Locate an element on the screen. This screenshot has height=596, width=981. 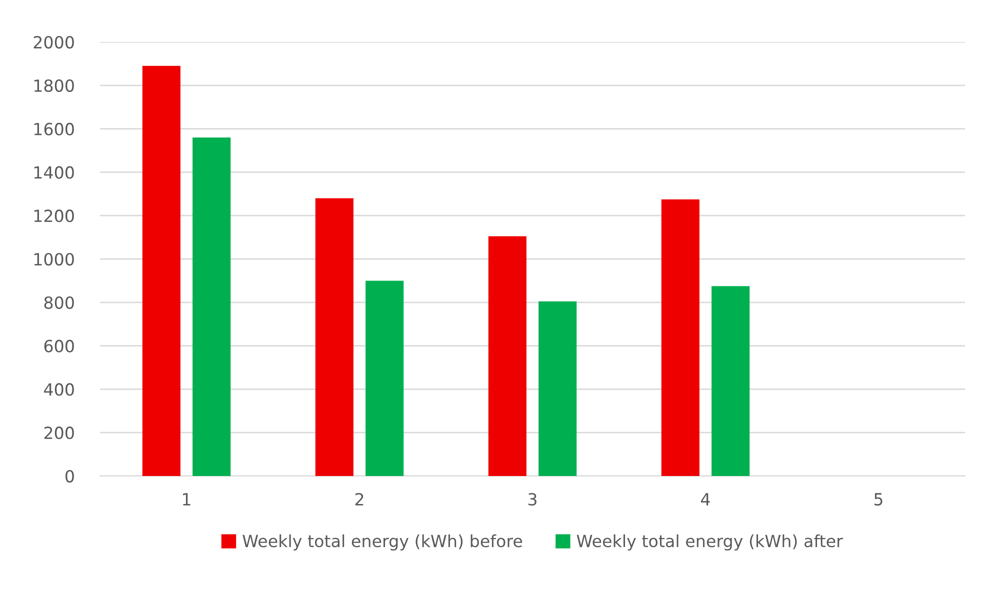
y-tick-label: 2000 is located at coordinates (54, 42).